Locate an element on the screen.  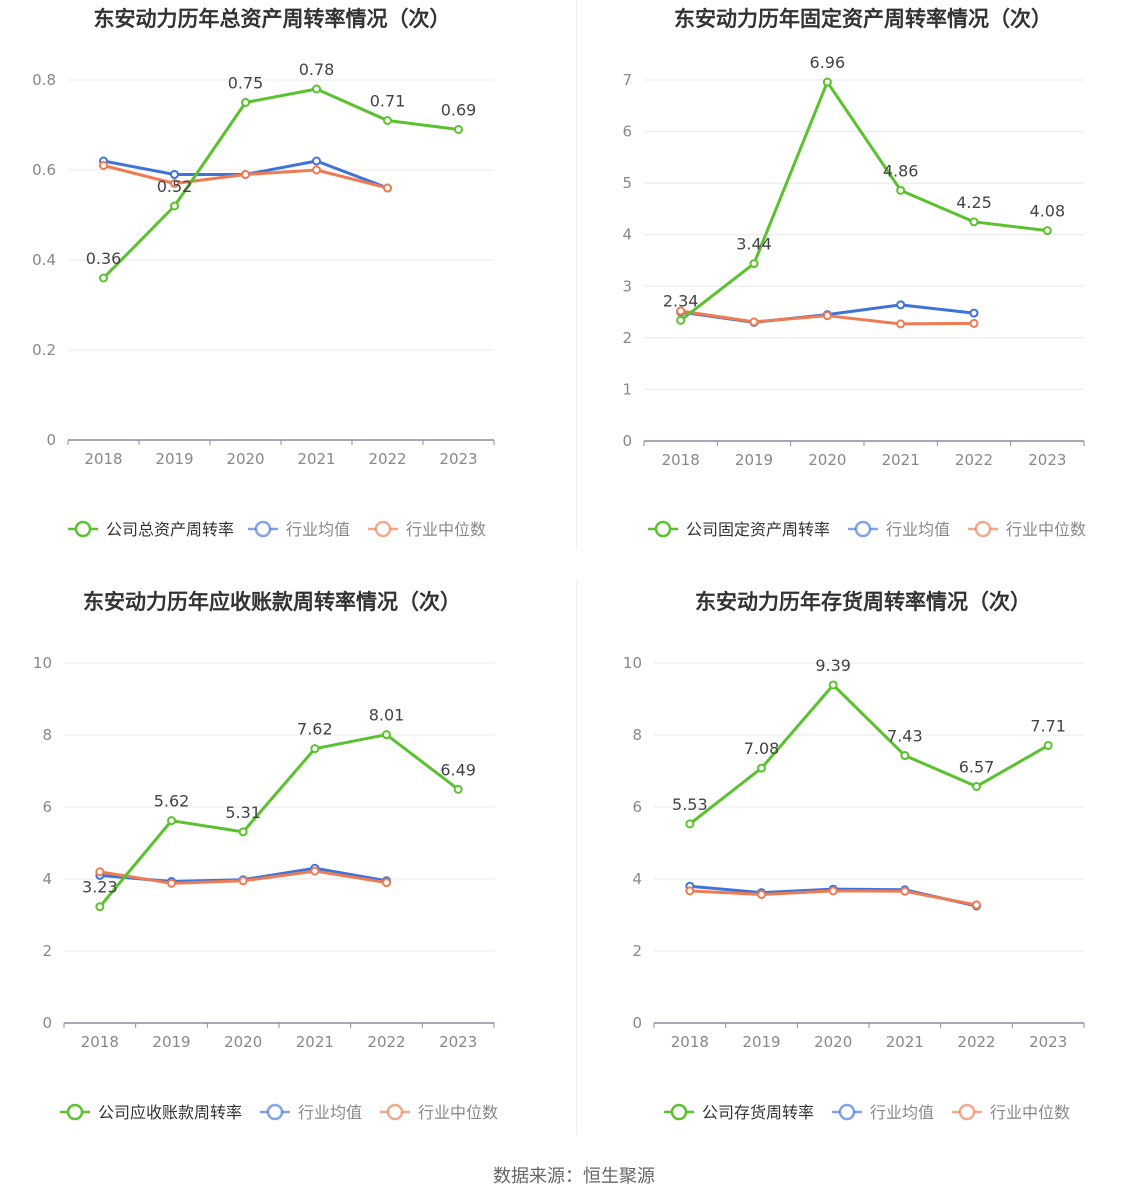
data-label: 9.39 is located at coordinates (833, 665).